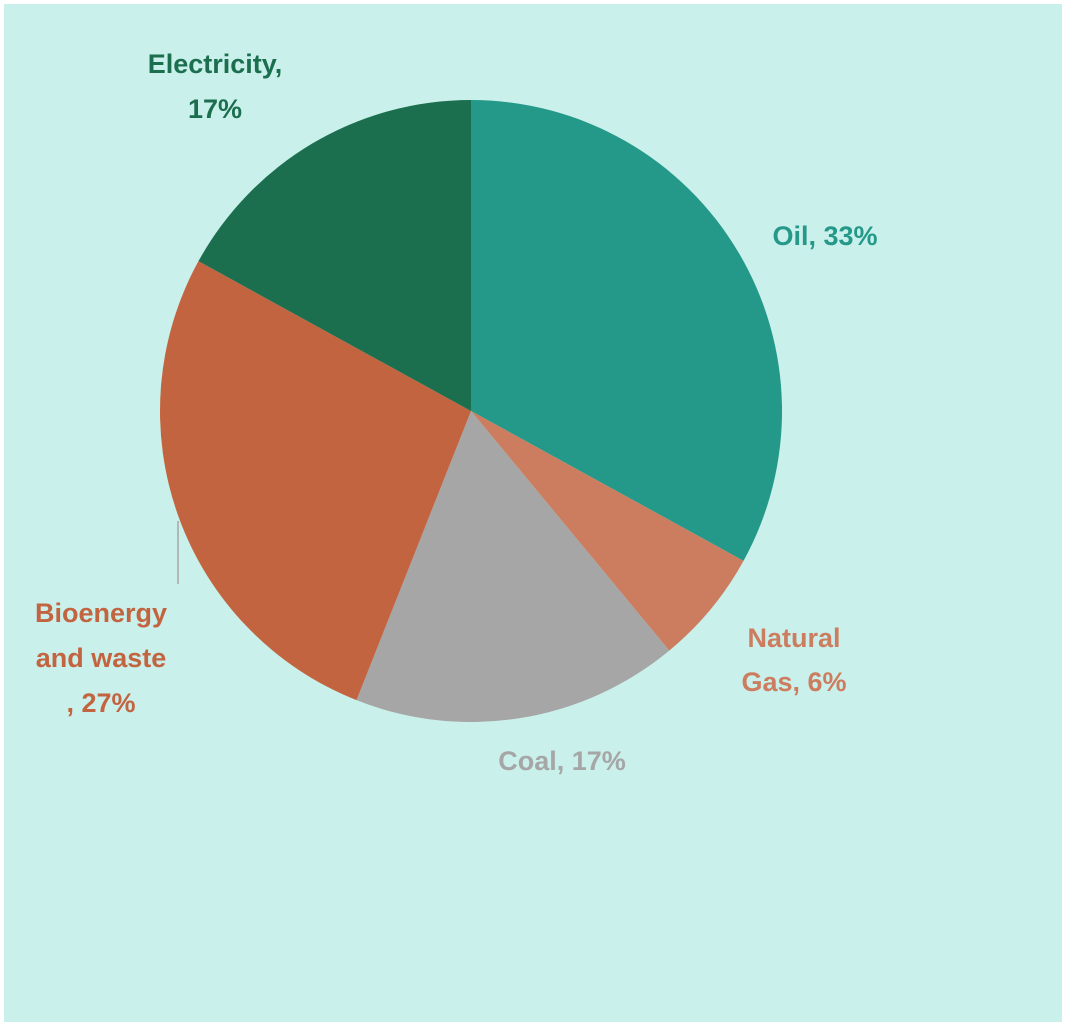 The height and width of the screenshot is (1025, 1065). I want to click on data-label-line: Oil, 33%, so click(824, 236).